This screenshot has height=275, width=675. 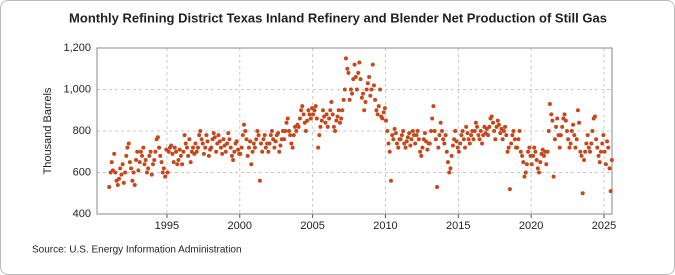 I want to click on x-tick-label: 2025, so click(x=604, y=226).